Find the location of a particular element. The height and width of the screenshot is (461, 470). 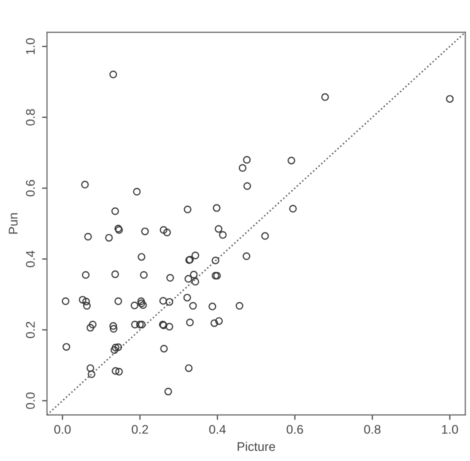

y-tick-label: 0.6 is located at coordinates (30, 188).